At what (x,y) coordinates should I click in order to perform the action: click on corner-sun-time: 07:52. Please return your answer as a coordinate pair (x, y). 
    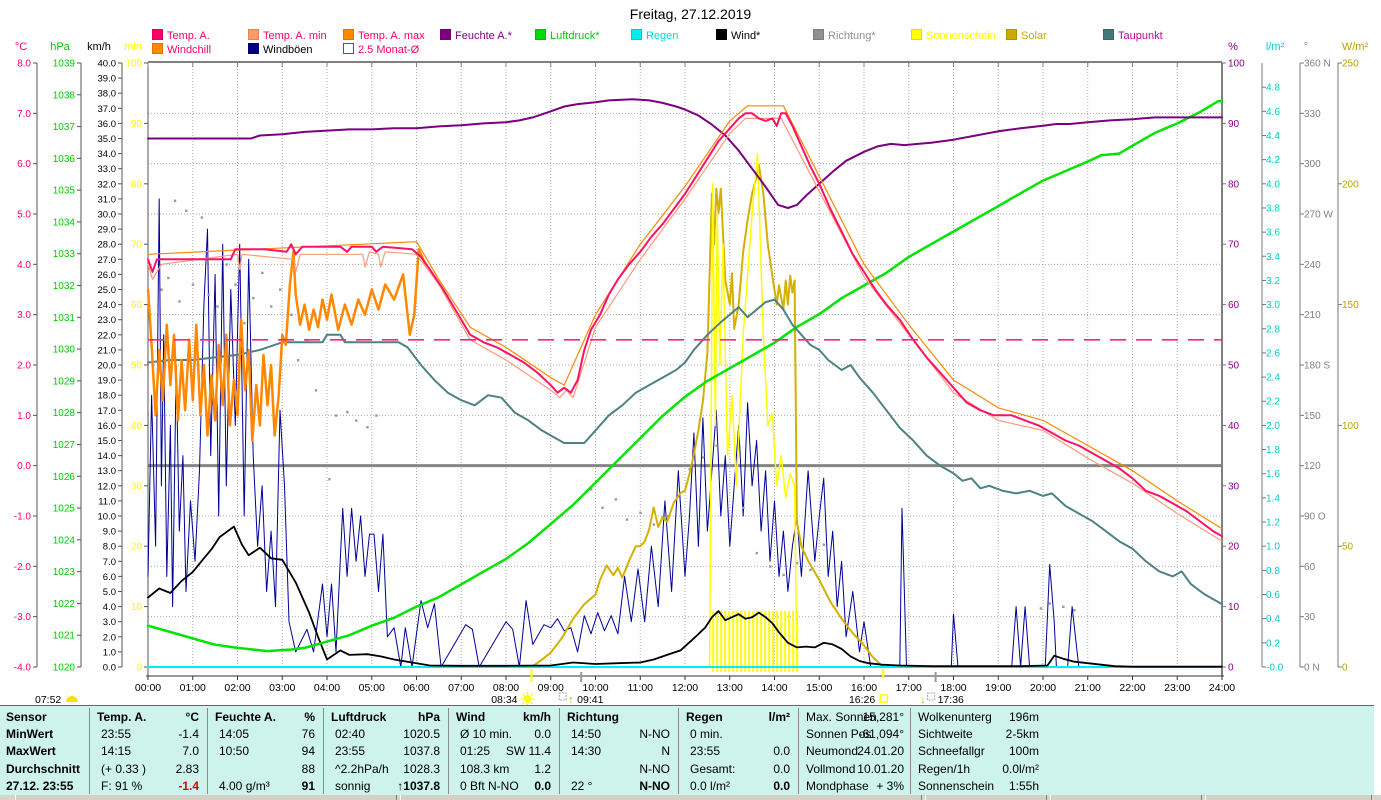
    Looking at the image, I should click on (48, 699).